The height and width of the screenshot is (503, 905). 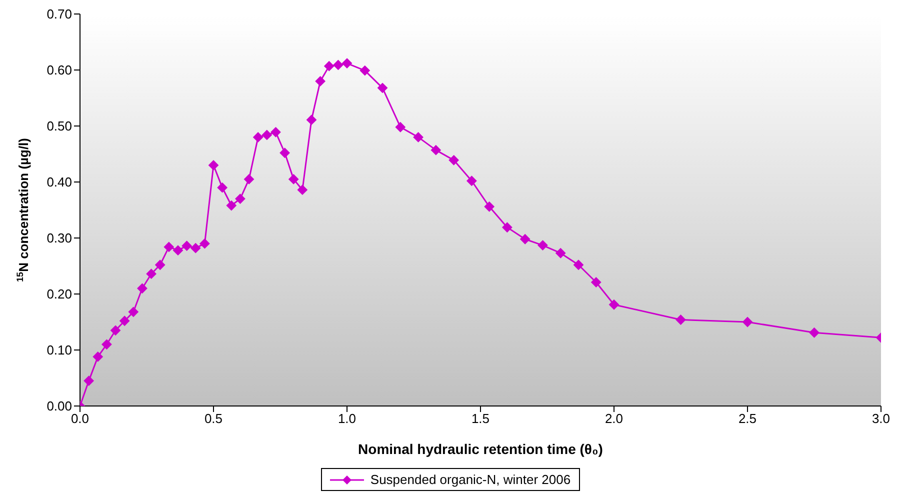 What do you see at coordinates (213, 418) in the screenshot?
I see `x-tick-label: 0.5` at bounding box center [213, 418].